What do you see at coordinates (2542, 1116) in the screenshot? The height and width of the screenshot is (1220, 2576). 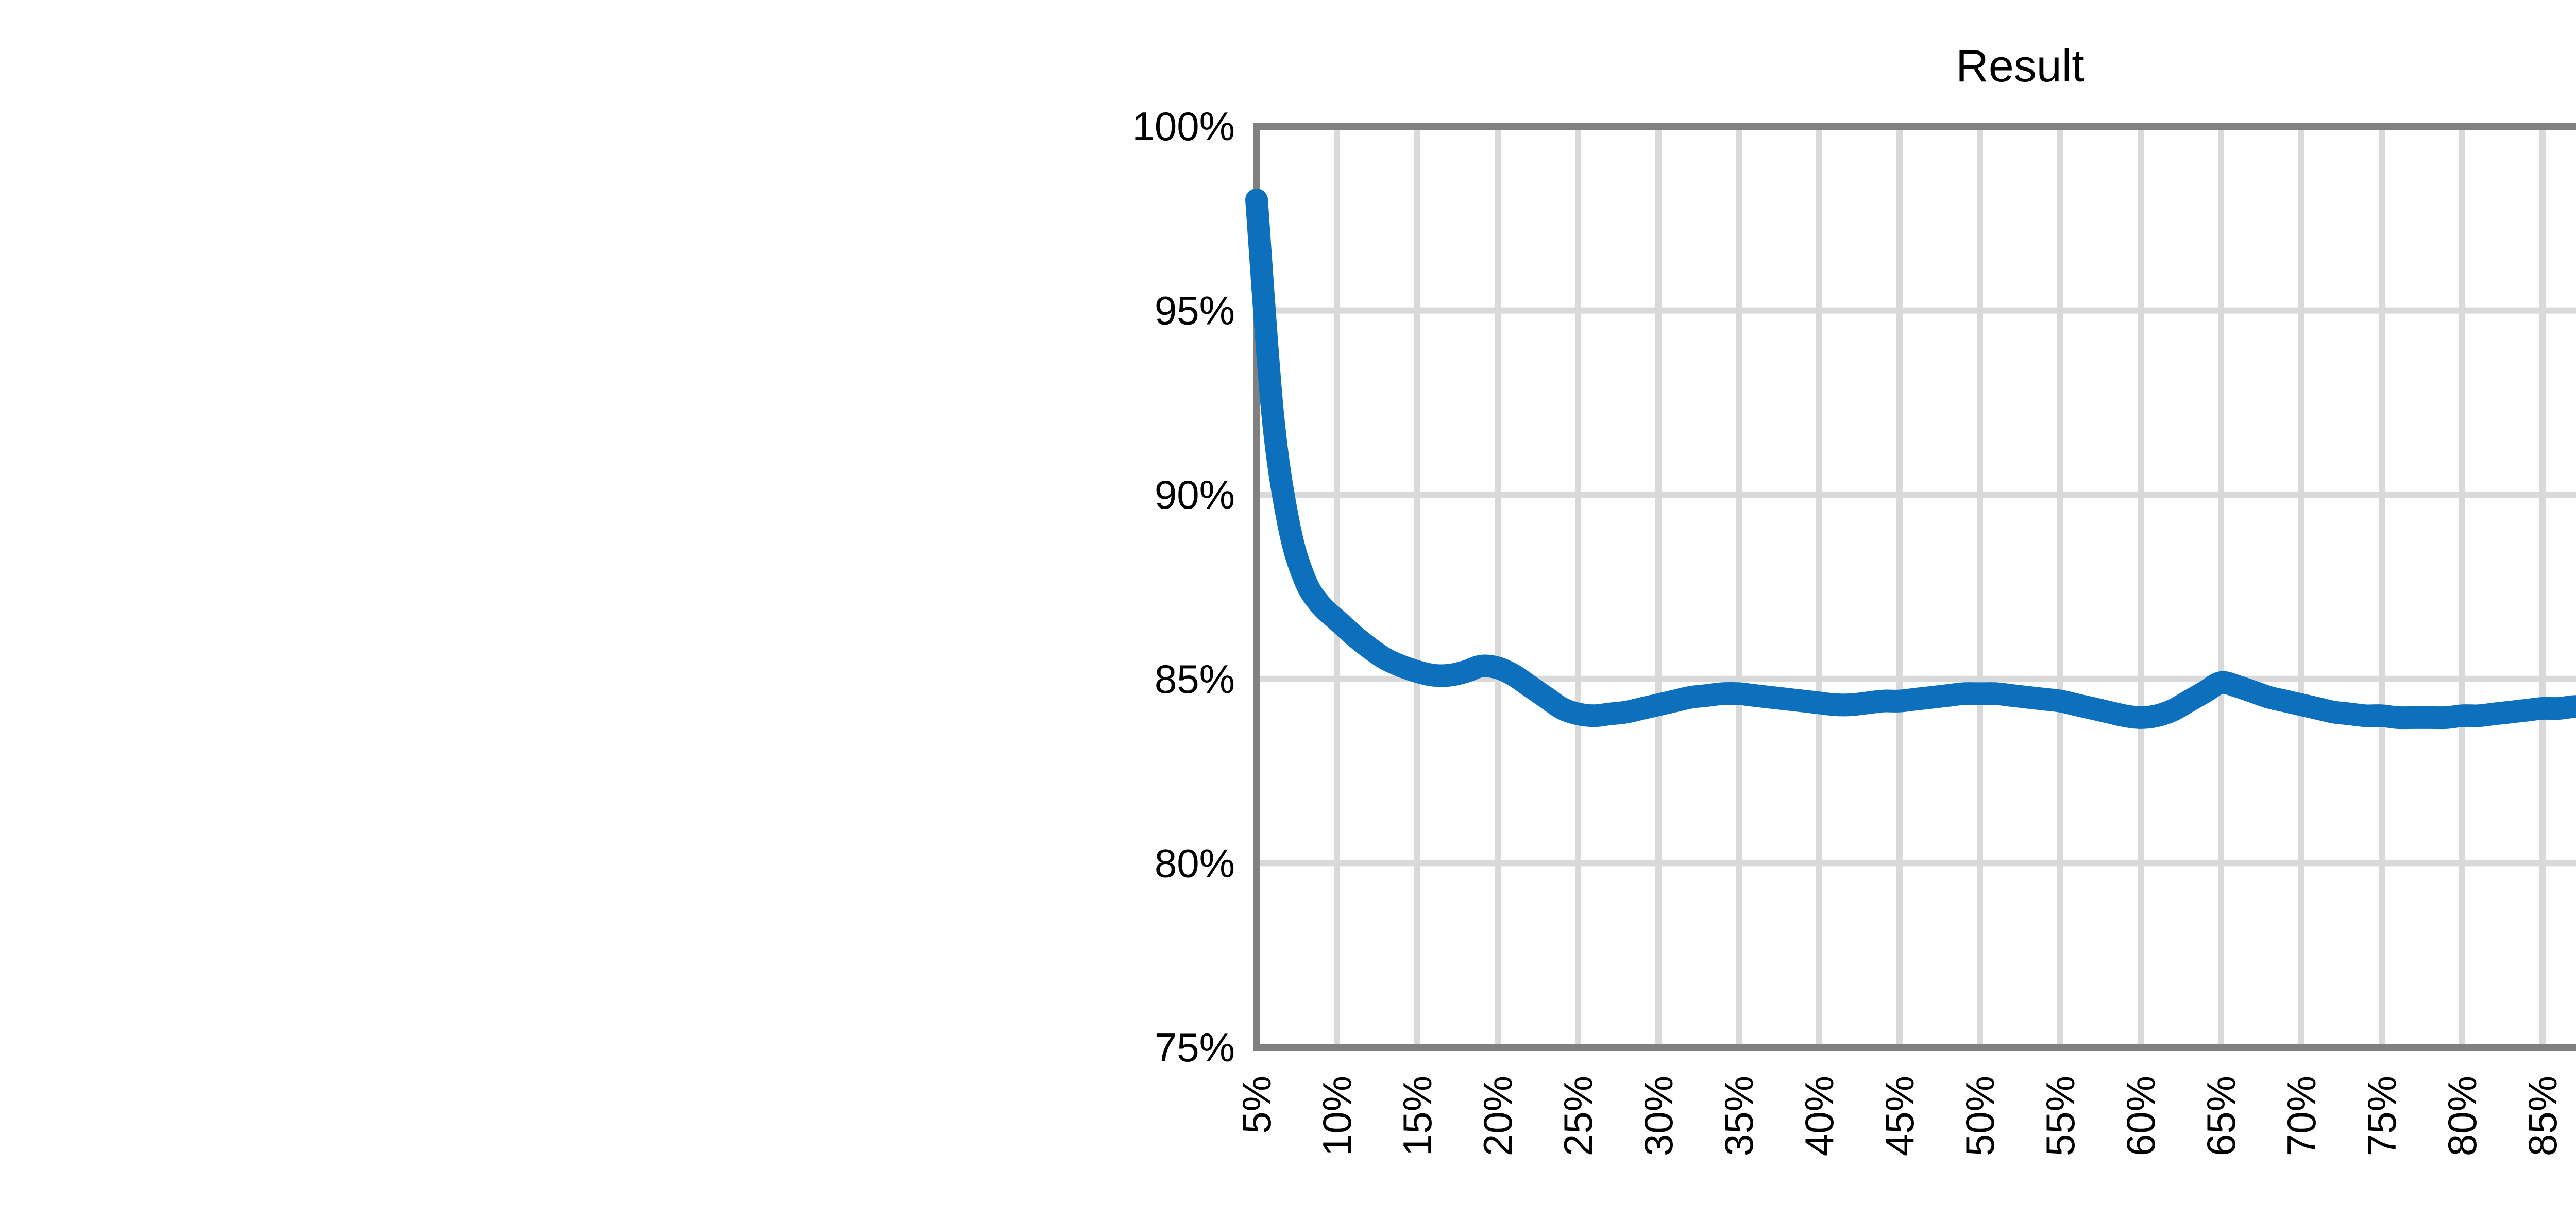 I see `x-tick-label: 85%` at bounding box center [2542, 1116].